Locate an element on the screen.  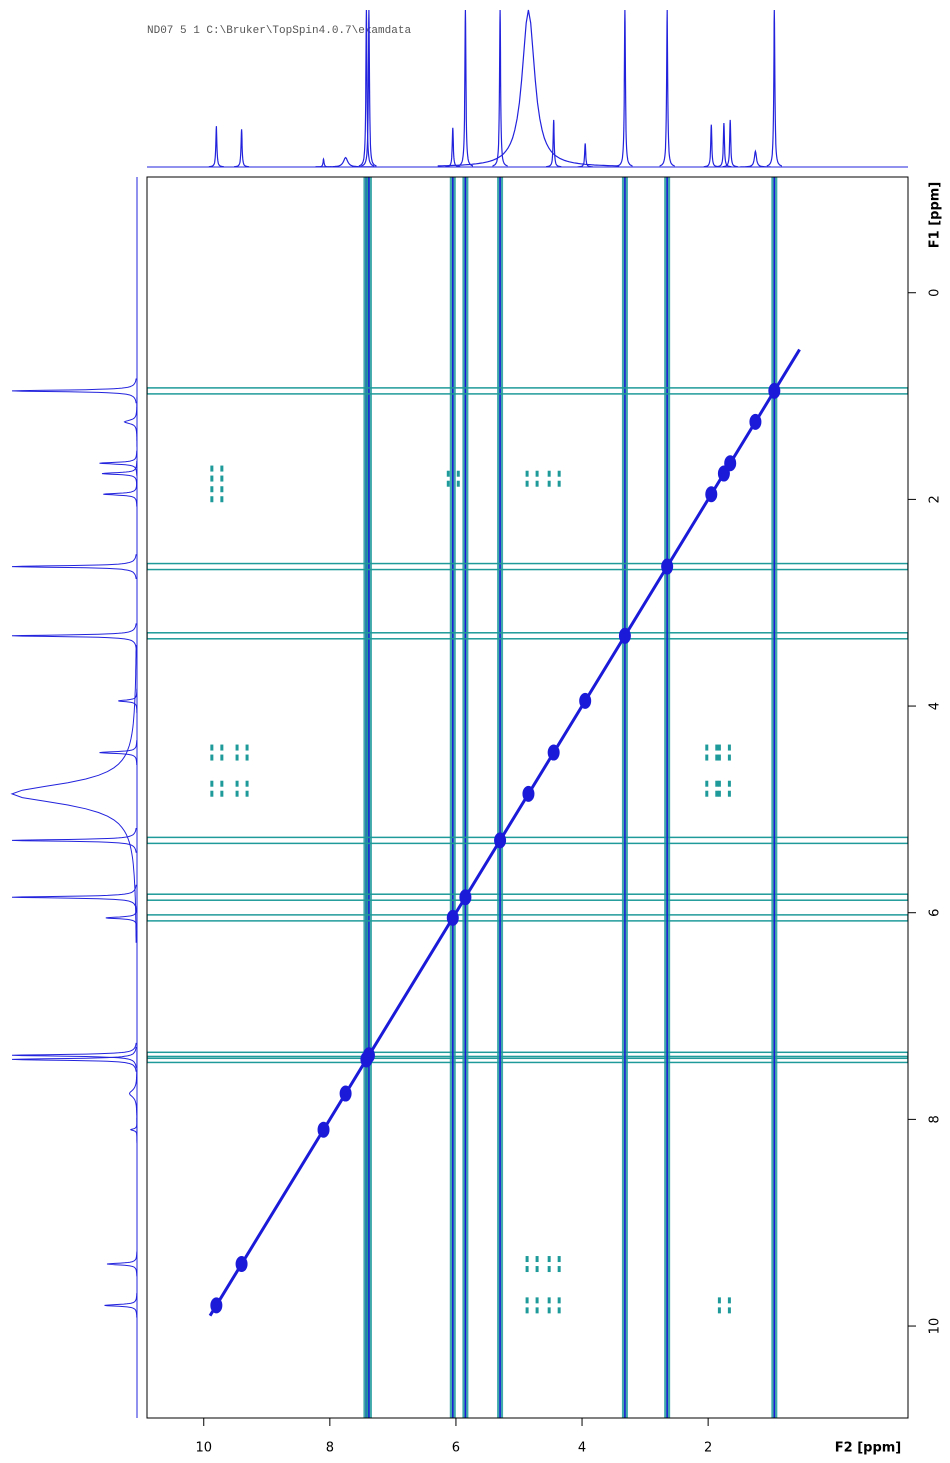
x-tick-label: 8 is located at coordinates (330, 1448).